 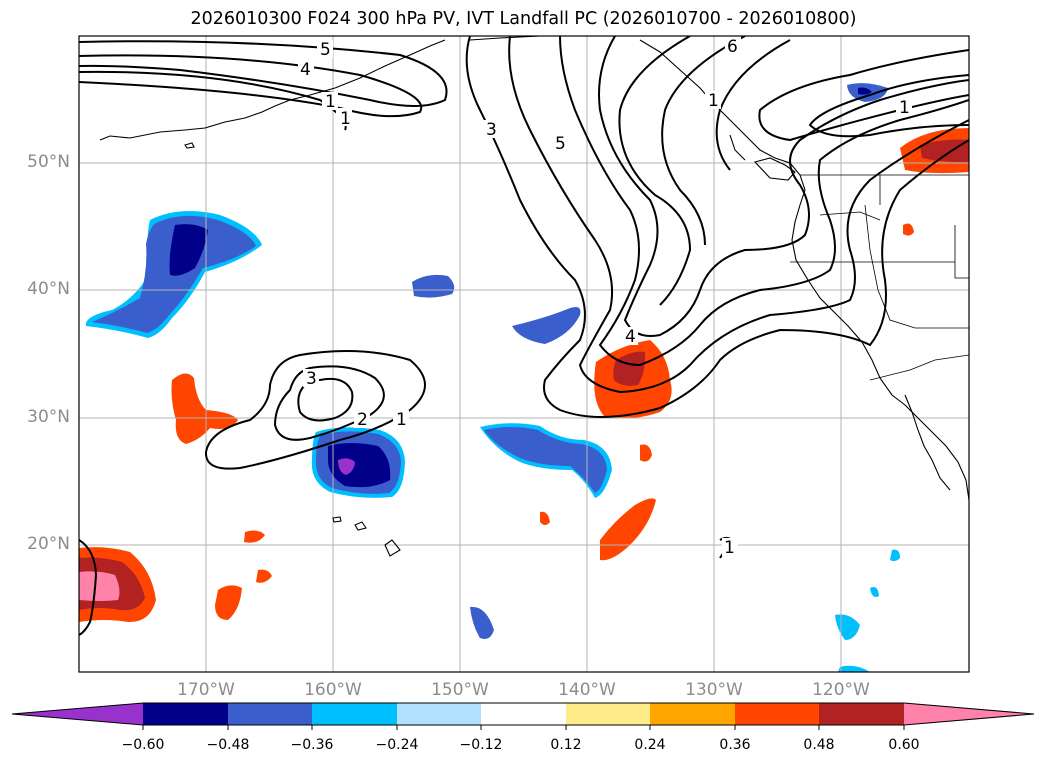 What do you see at coordinates (333, 690) in the screenshot?
I see `lon-label: 160°W` at bounding box center [333, 690].